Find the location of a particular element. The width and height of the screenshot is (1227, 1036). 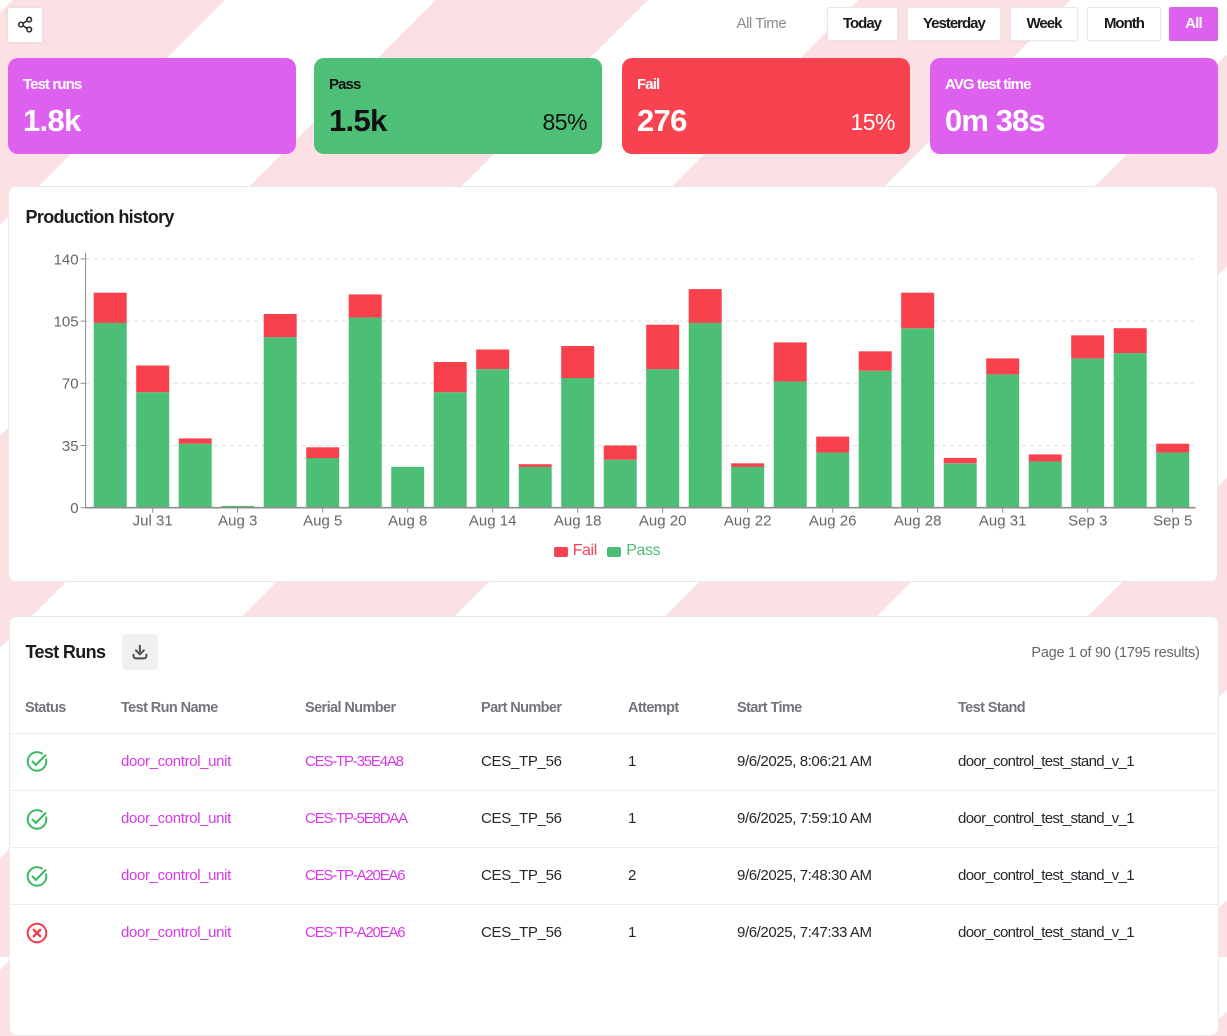

svg-text: Jul 31 is located at coordinates (153, 521).